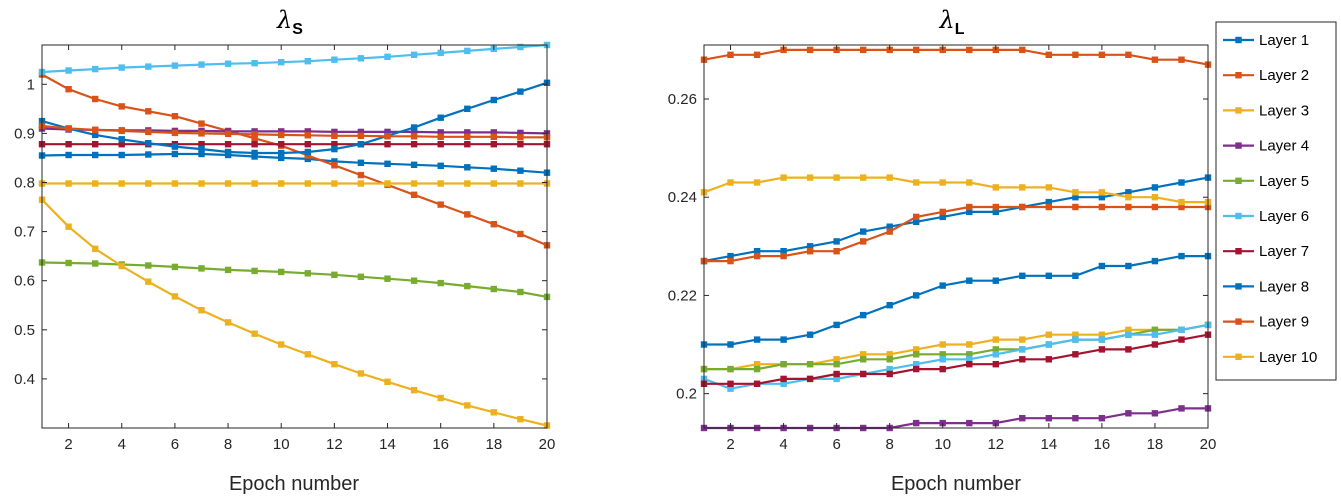 This screenshot has height=501, width=1341. I want to click on series-line, so click(955, 190).